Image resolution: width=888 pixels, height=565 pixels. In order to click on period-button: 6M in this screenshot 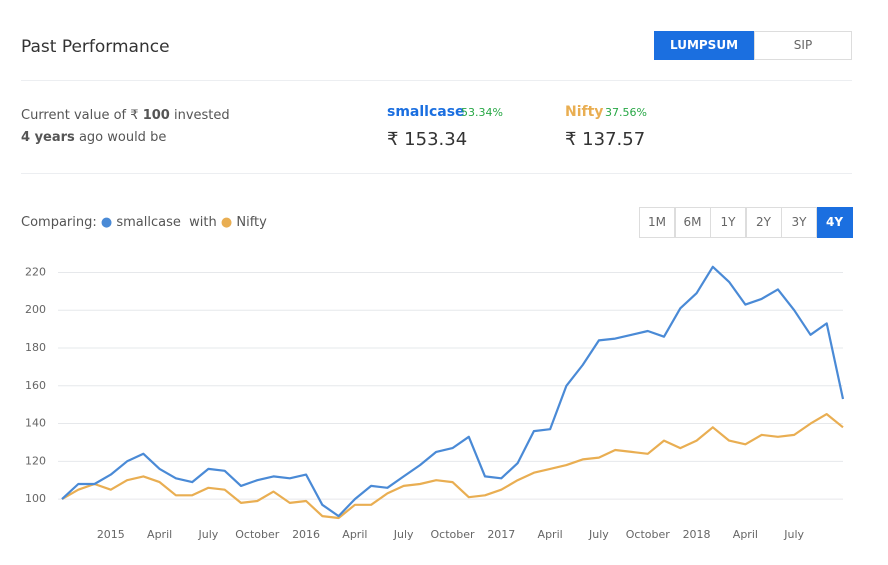, I will do `click(692, 222)`.